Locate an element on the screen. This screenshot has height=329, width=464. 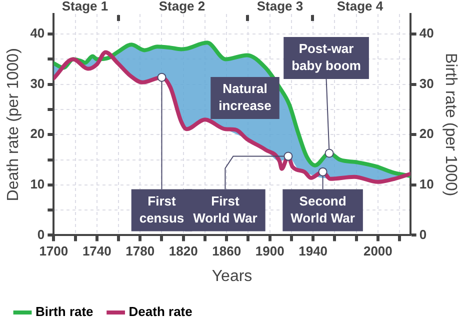
y-tick-label: 30 is located at coordinates (37, 83).